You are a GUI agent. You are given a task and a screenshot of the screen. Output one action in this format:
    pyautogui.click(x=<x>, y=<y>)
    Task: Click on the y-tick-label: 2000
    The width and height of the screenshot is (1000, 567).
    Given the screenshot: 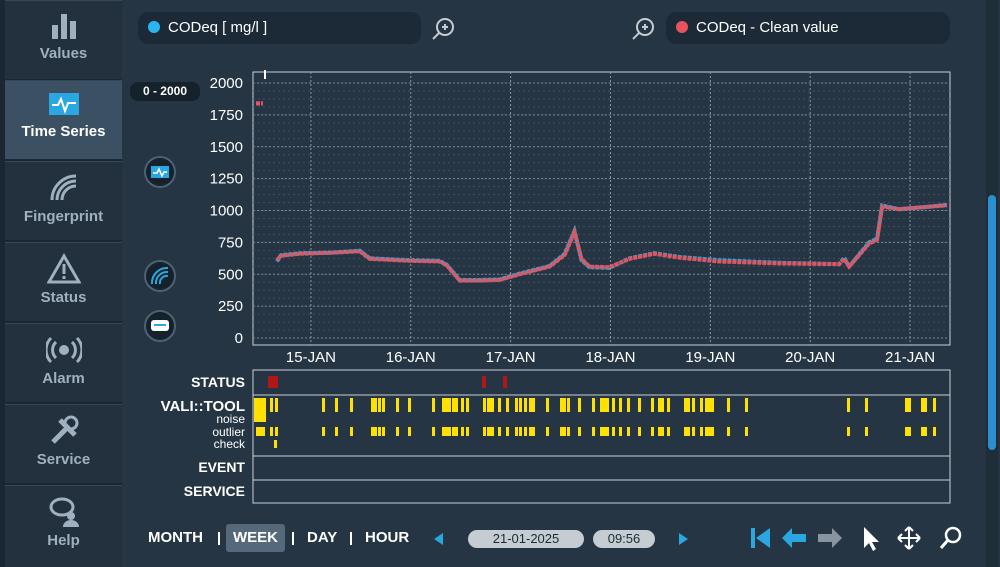 What is the action you would take?
    pyautogui.click(x=226, y=83)
    